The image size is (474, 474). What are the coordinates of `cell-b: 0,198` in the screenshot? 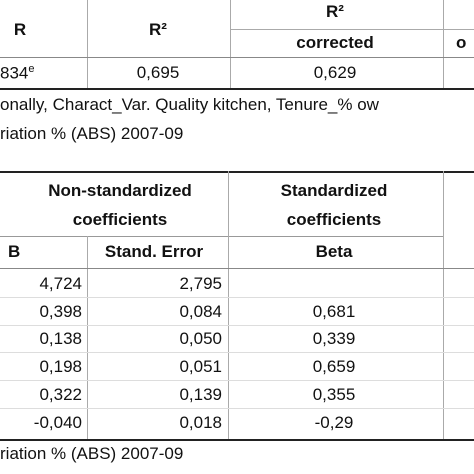 It's located at (60, 366).